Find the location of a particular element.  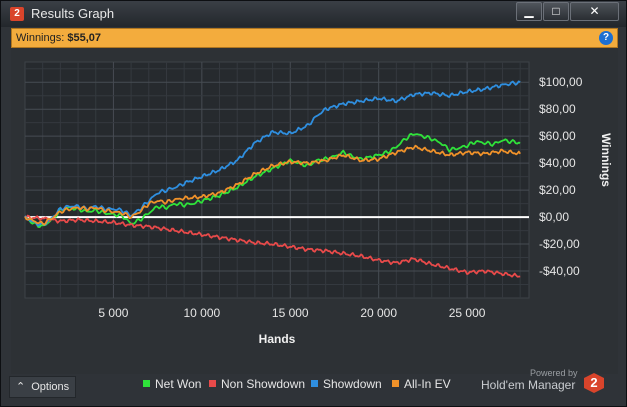

y-tick-label: $100,00 is located at coordinates (561, 82).